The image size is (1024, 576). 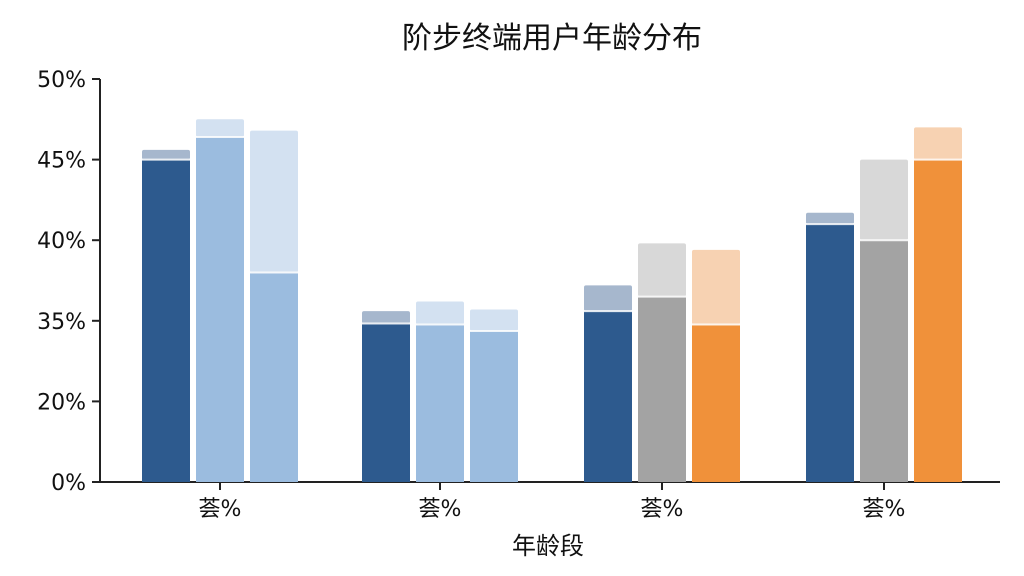 What do you see at coordinates (548, 546) in the screenshot?
I see `x-axis-label: 年龄段` at bounding box center [548, 546].